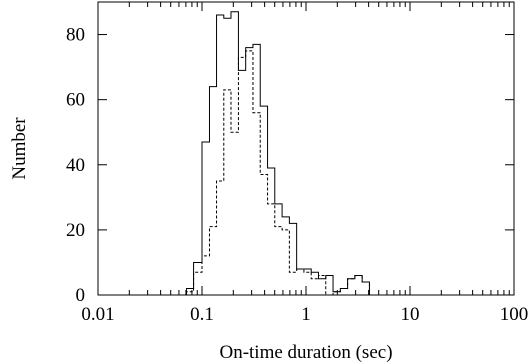  Describe the element at coordinates (305, 352) in the screenshot. I see `x-axis-label: On-time duration (sec)` at that location.